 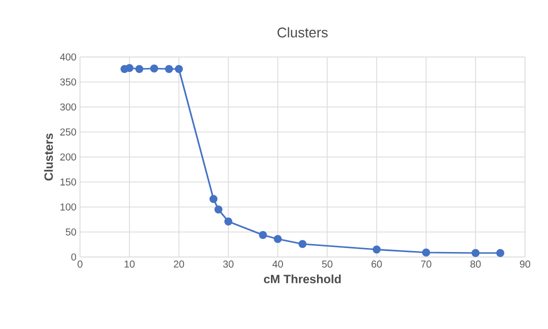 What do you see at coordinates (475, 264) in the screenshot?
I see `x-tick-label: 80` at bounding box center [475, 264].